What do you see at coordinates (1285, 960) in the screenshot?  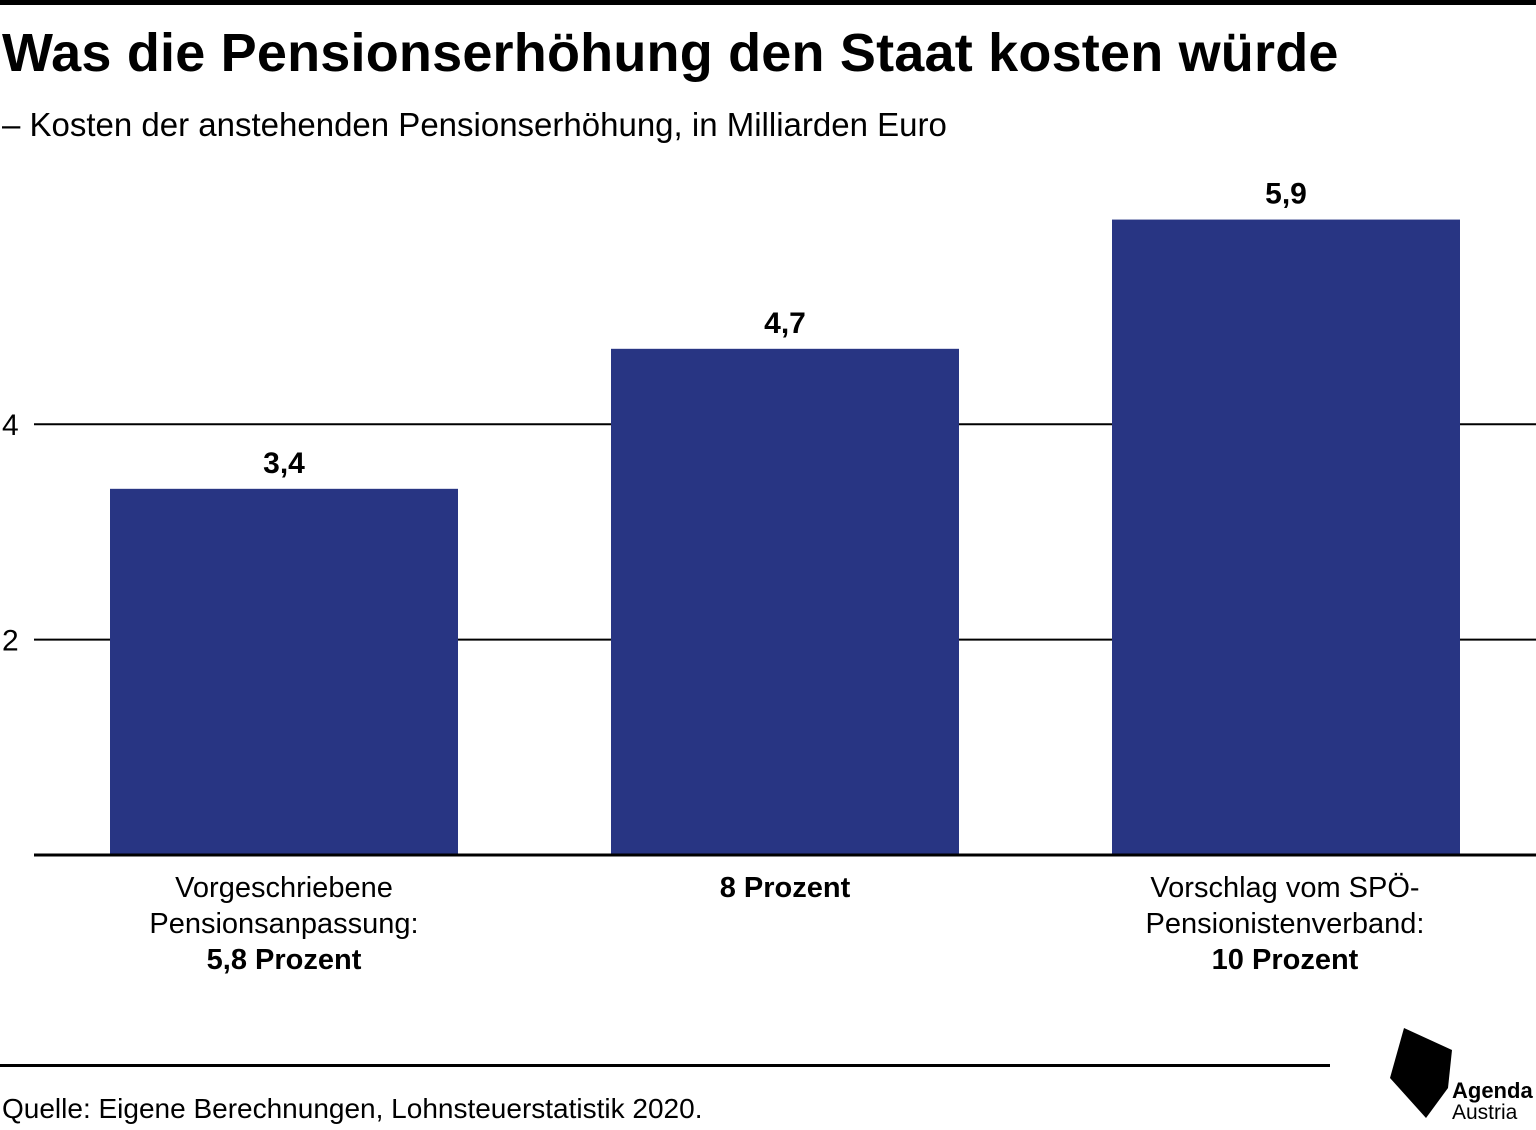 I see `category-2-emphasis: 10 Prozent` at bounding box center [1285, 960].